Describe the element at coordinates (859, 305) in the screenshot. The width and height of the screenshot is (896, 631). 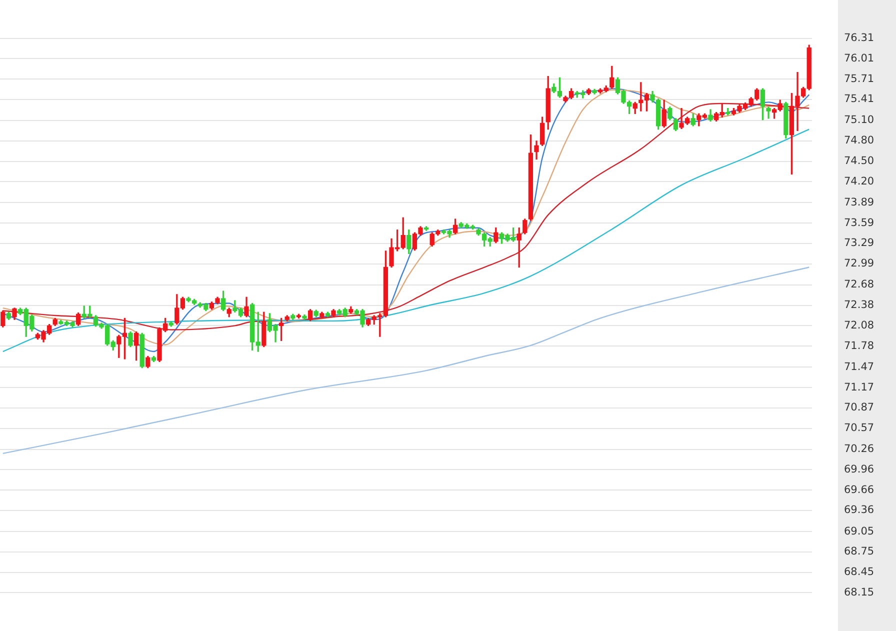
I see `y-tick-label: 72.38` at that location.